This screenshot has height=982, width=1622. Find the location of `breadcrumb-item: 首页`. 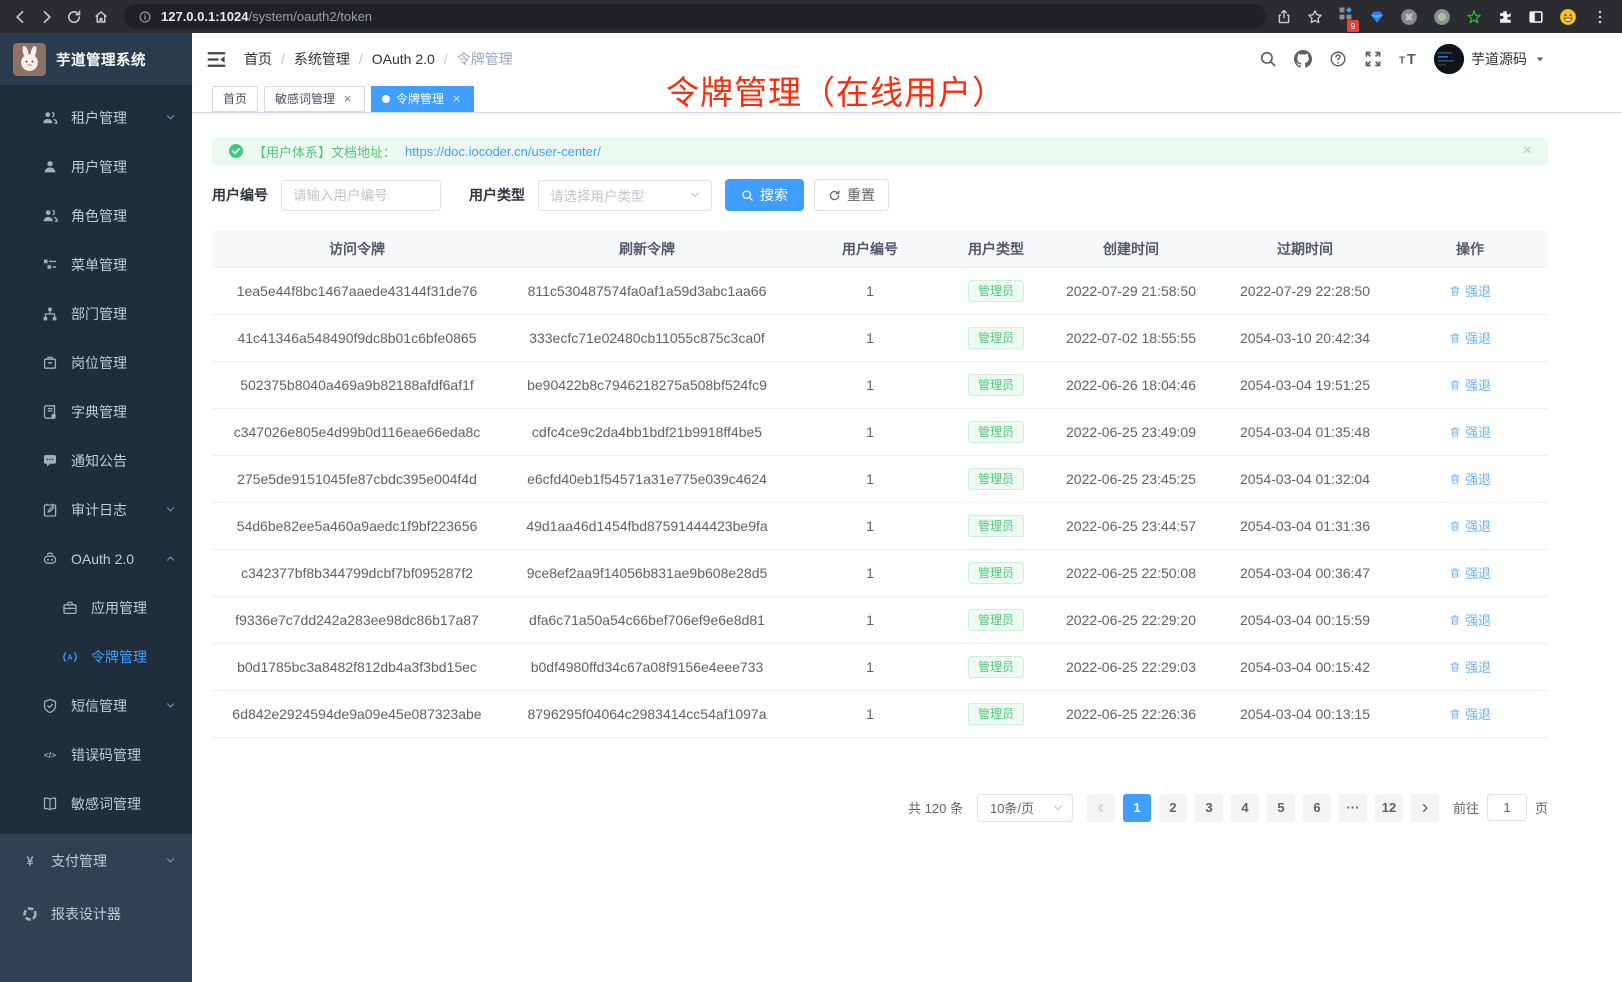

breadcrumb-item: 首页 is located at coordinates (258, 59).